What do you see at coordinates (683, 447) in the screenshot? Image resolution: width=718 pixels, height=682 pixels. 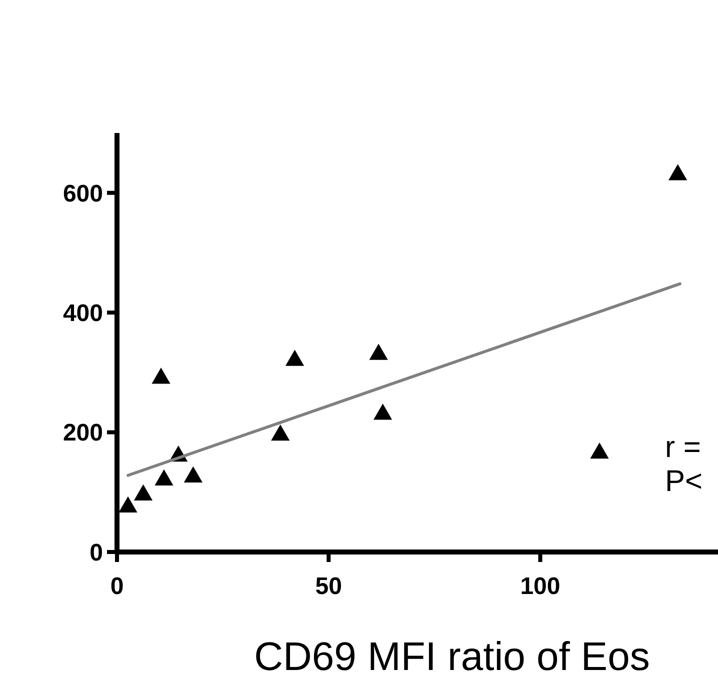 I see `annotation: r =` at bounding box center [683, 447].